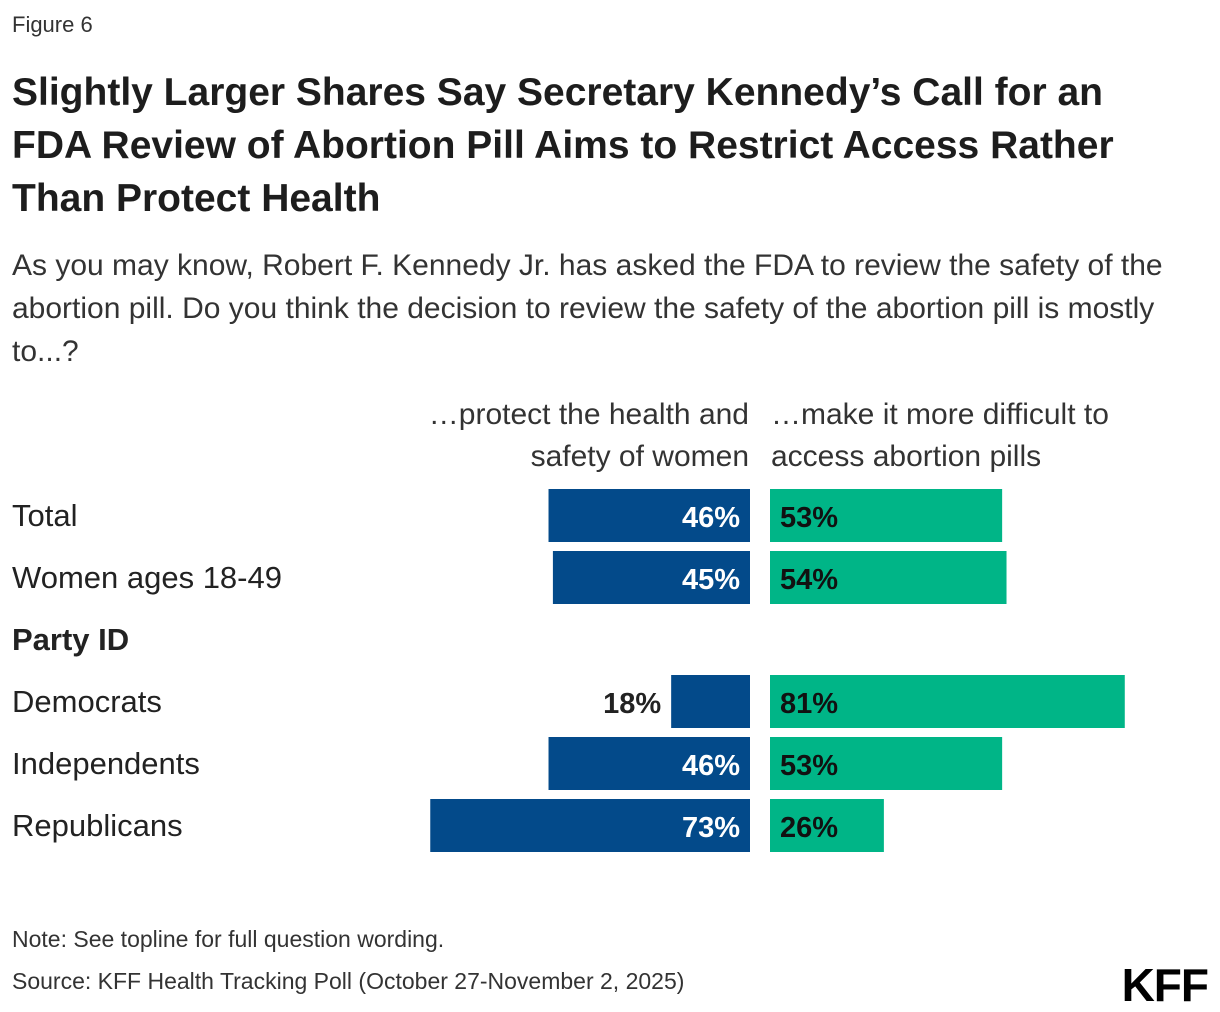 The width and height of the screenshot is (1220, 1012). Describe the element at coordinates (947, 701) in the screenshot. I see `bar-restrict-democrats` at that location.